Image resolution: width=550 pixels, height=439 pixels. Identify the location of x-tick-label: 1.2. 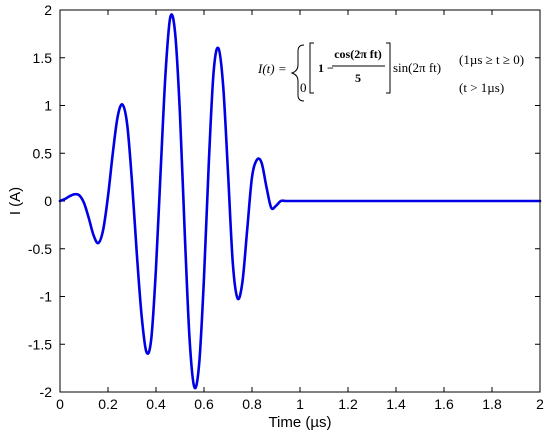
(348, 404).